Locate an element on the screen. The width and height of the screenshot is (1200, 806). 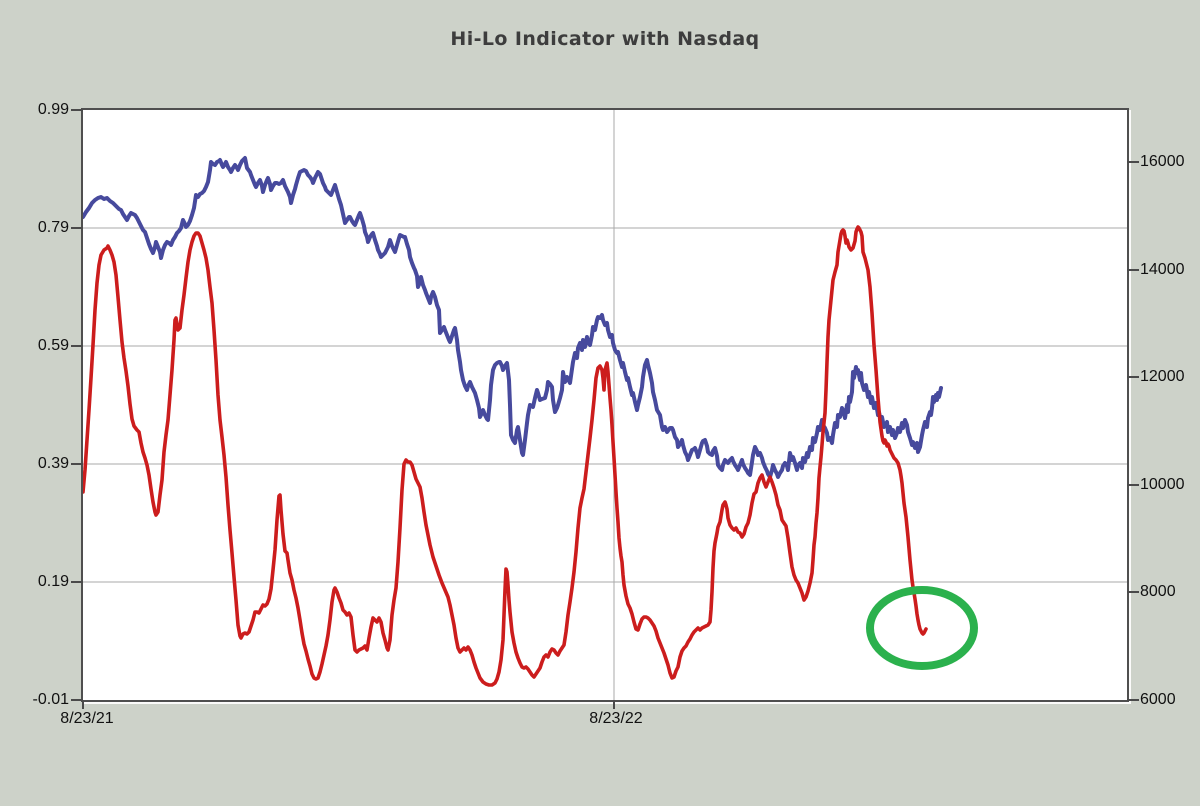
x-axis-tick-label: 8/23/22 is located at coordinates (616, 718).